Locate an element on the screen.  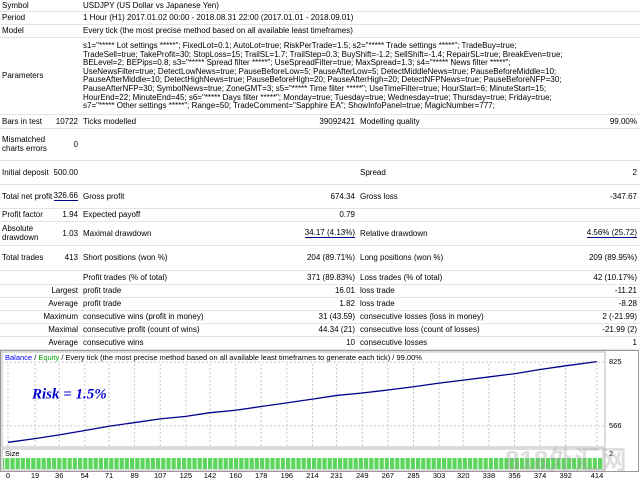
header-part: Equity is located at coordinates (48, 357).